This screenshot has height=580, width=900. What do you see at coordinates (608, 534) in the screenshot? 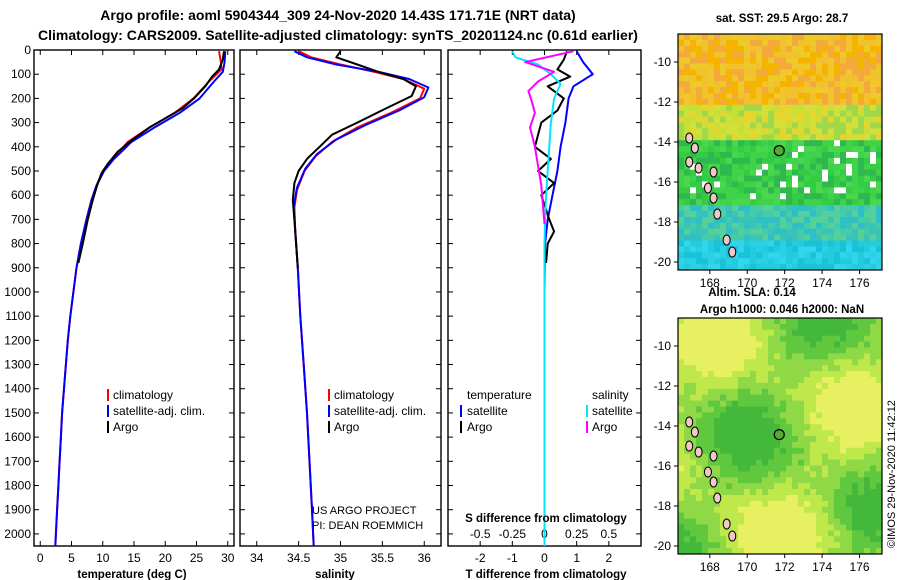
I see `s-diff-tick-label: 0.5` at bounding box center [608, 534].